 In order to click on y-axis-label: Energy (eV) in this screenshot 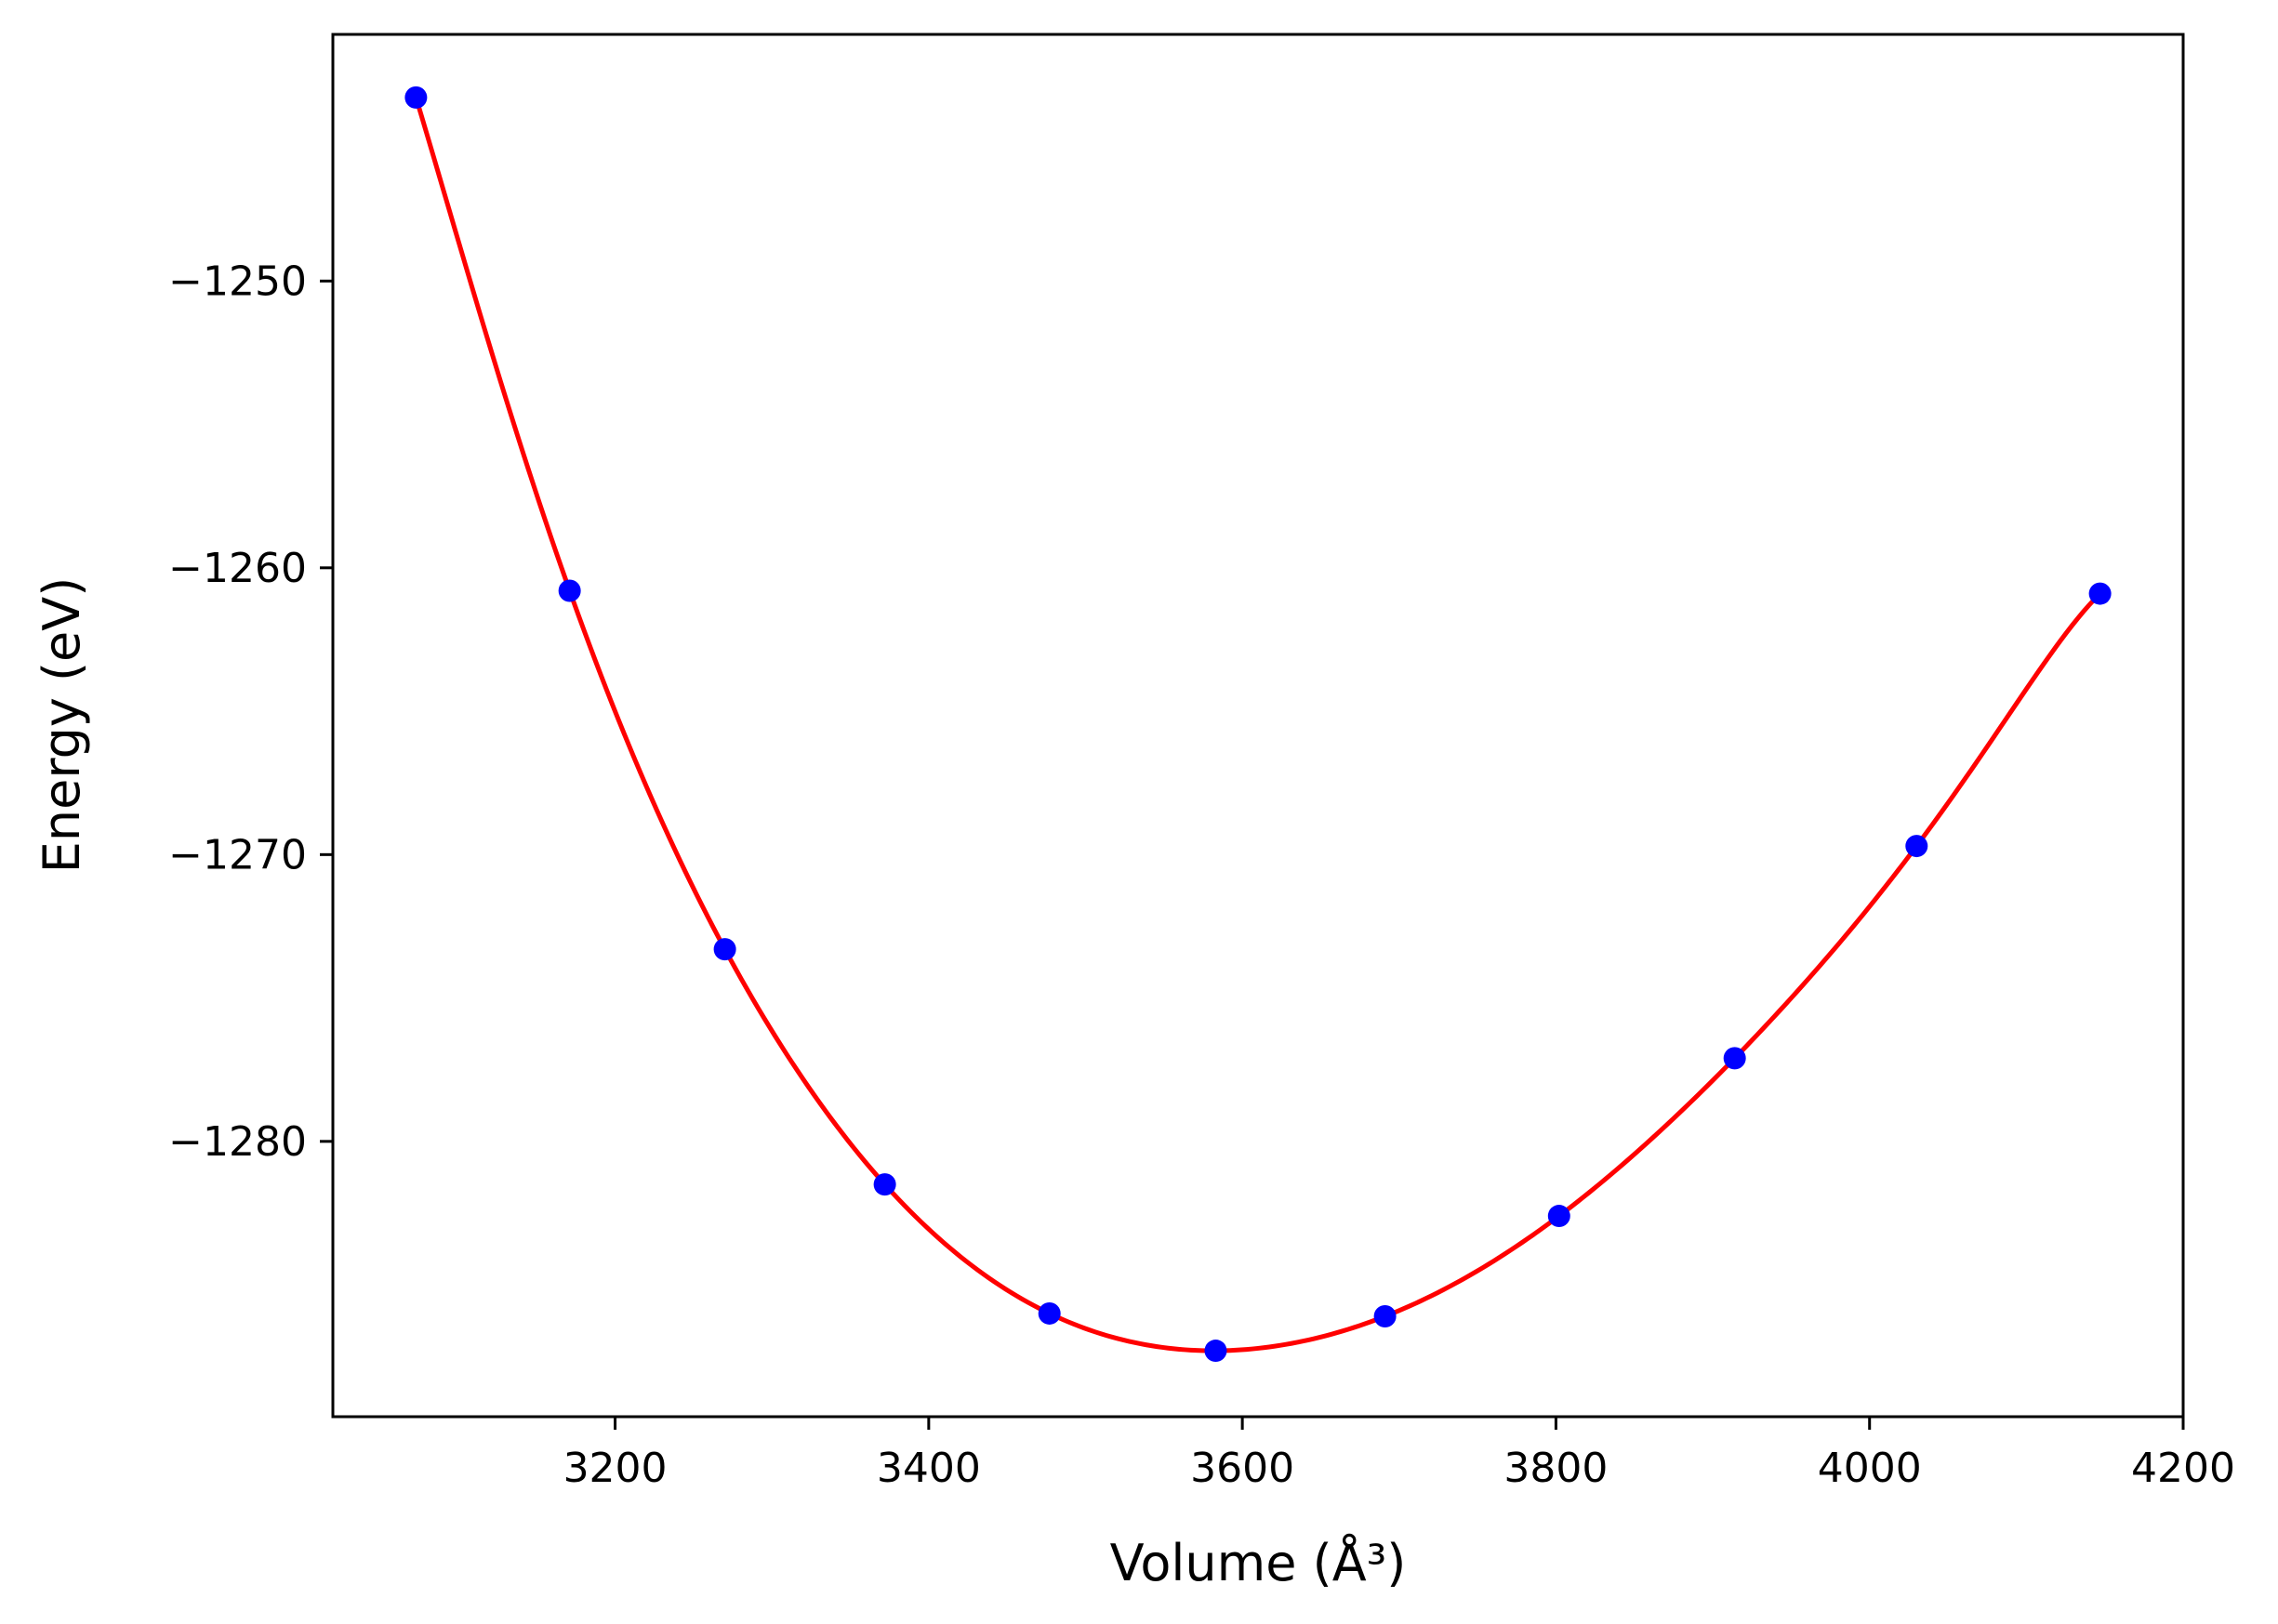, I will do `click(62, 725)`.